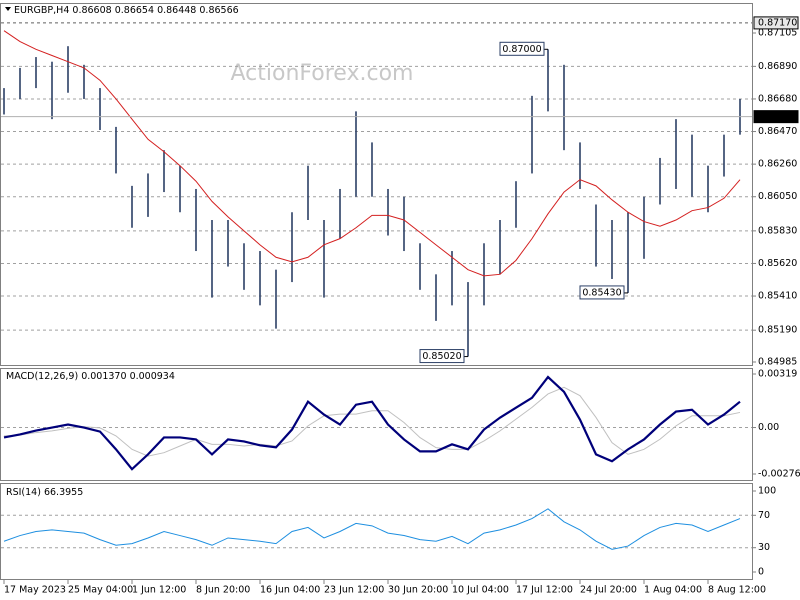 The height and width of the screenshot is (600, 800). What do you see at coordinates (777, 230) in the screenshot?
I see `y-tick-label: 0.85830` at bounding box center [777, 230].